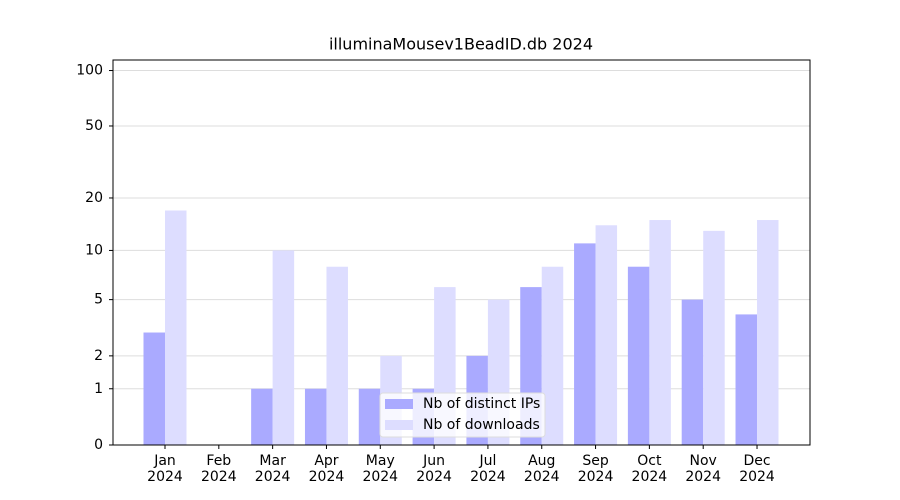  Describe the element at coordinates (94, 126) in the screenshot. I see `y-tick-label: 50` at that location.